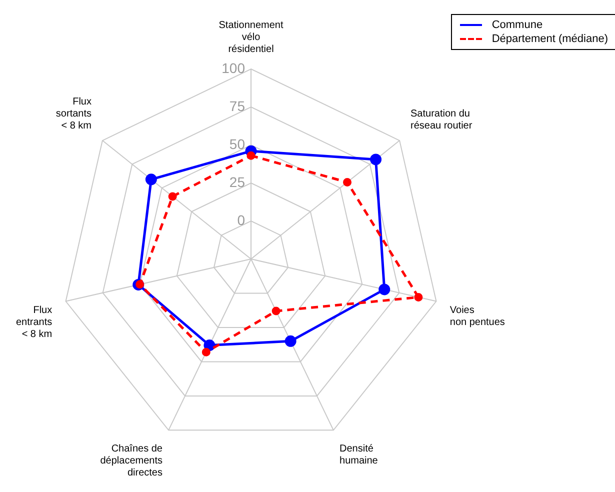 The height and width of the screenshot is (492, 615). Describe the element at coordinates (237, 106) in the screenshot. I see `y-tick-label: 75` at that location.